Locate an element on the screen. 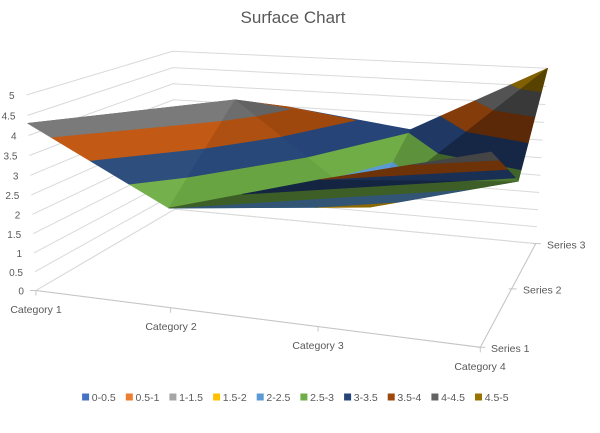  svg-text: 0.5-1 is located at coordinates (148, 398).